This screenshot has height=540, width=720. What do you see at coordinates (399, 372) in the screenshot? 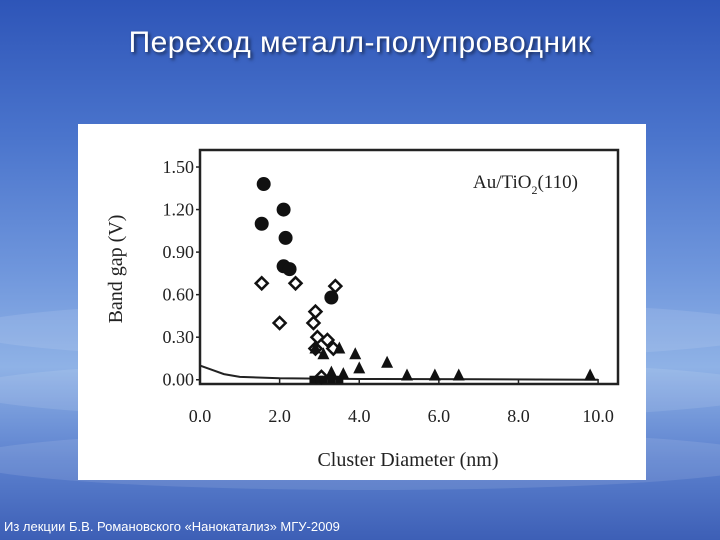
I see `fit-curve` at bounding box center [399, 372].